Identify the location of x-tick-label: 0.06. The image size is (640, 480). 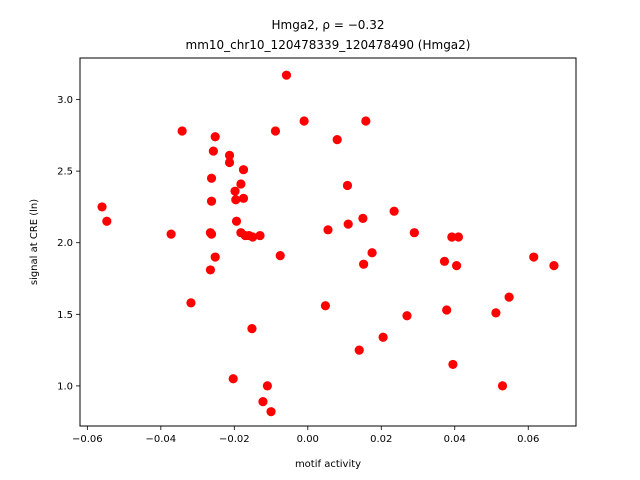
(528, 439).